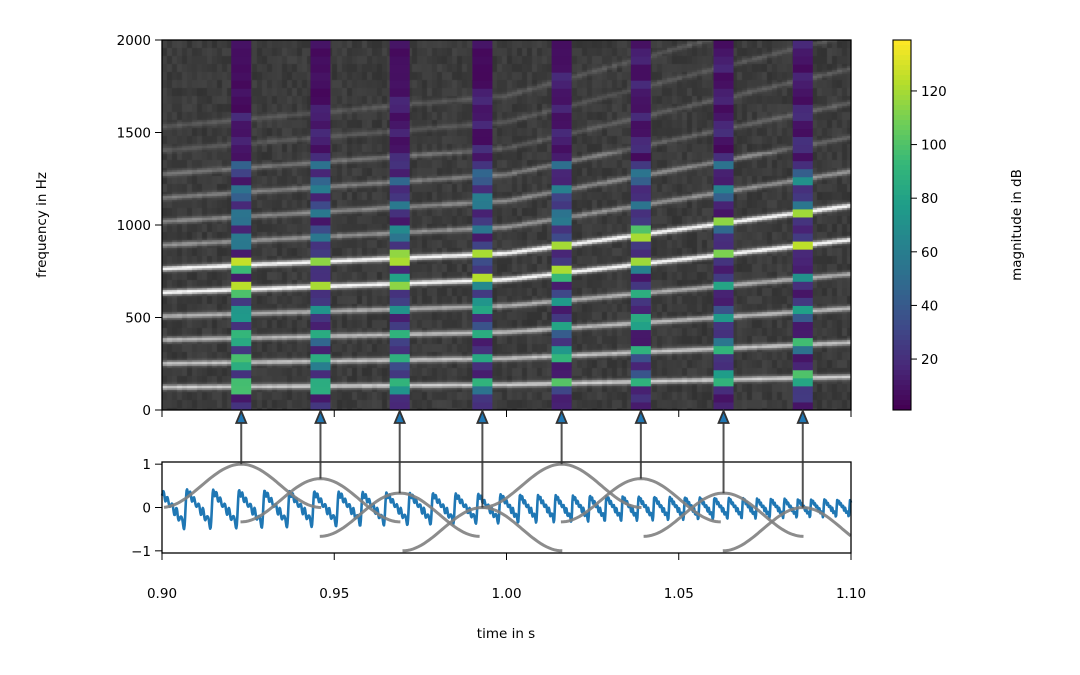 The image size is (1080, 675). Describe the element at coordinates (42, 225) in the screenshot. I see `y-axis-label: frequency in Hz` at that location.